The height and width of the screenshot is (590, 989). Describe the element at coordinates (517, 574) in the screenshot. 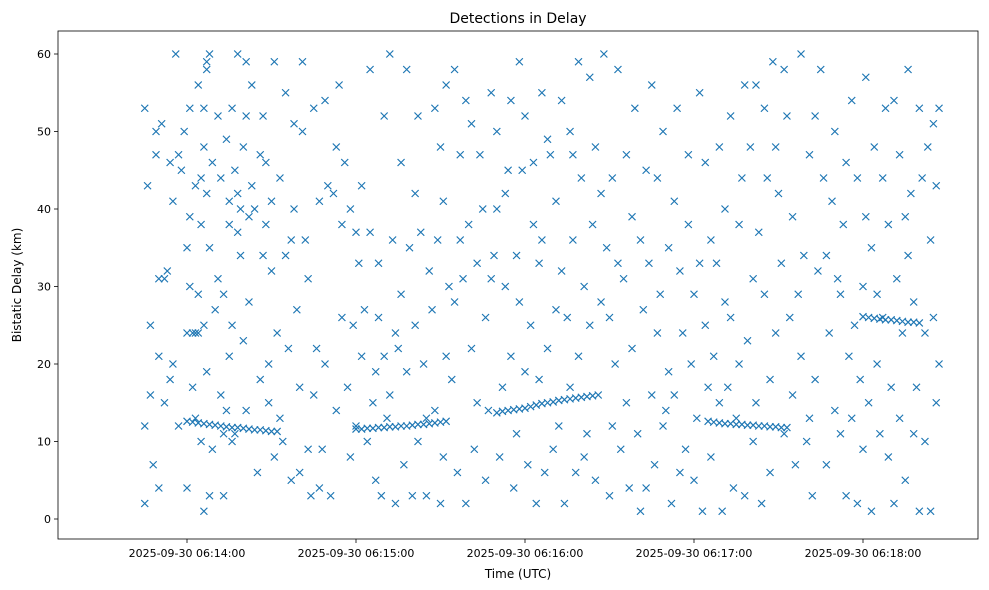

I see `x-axis-label: Time (UTC)` at that location.